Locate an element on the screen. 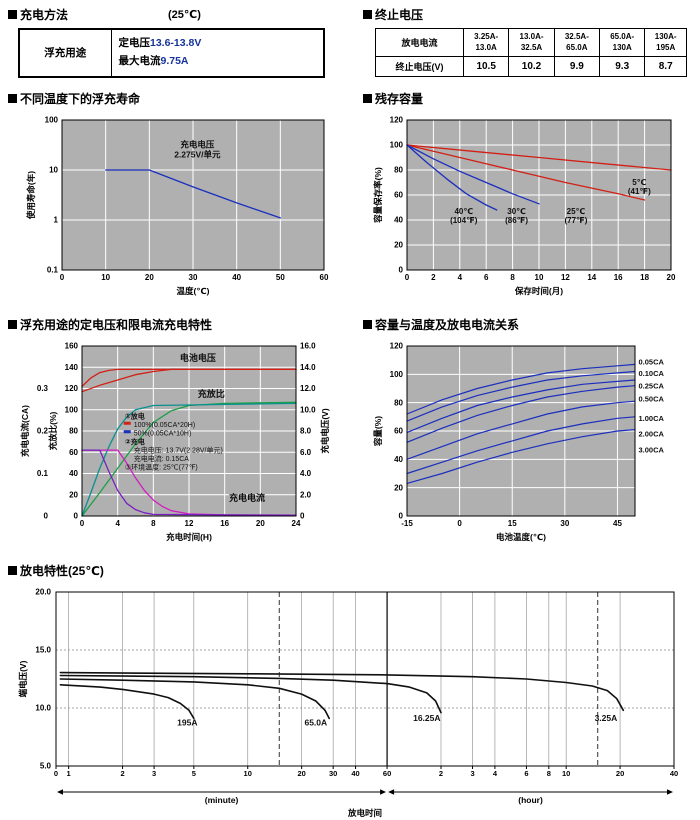  constant-voltage-label: 定电压 is located at coordinates (134, 43).